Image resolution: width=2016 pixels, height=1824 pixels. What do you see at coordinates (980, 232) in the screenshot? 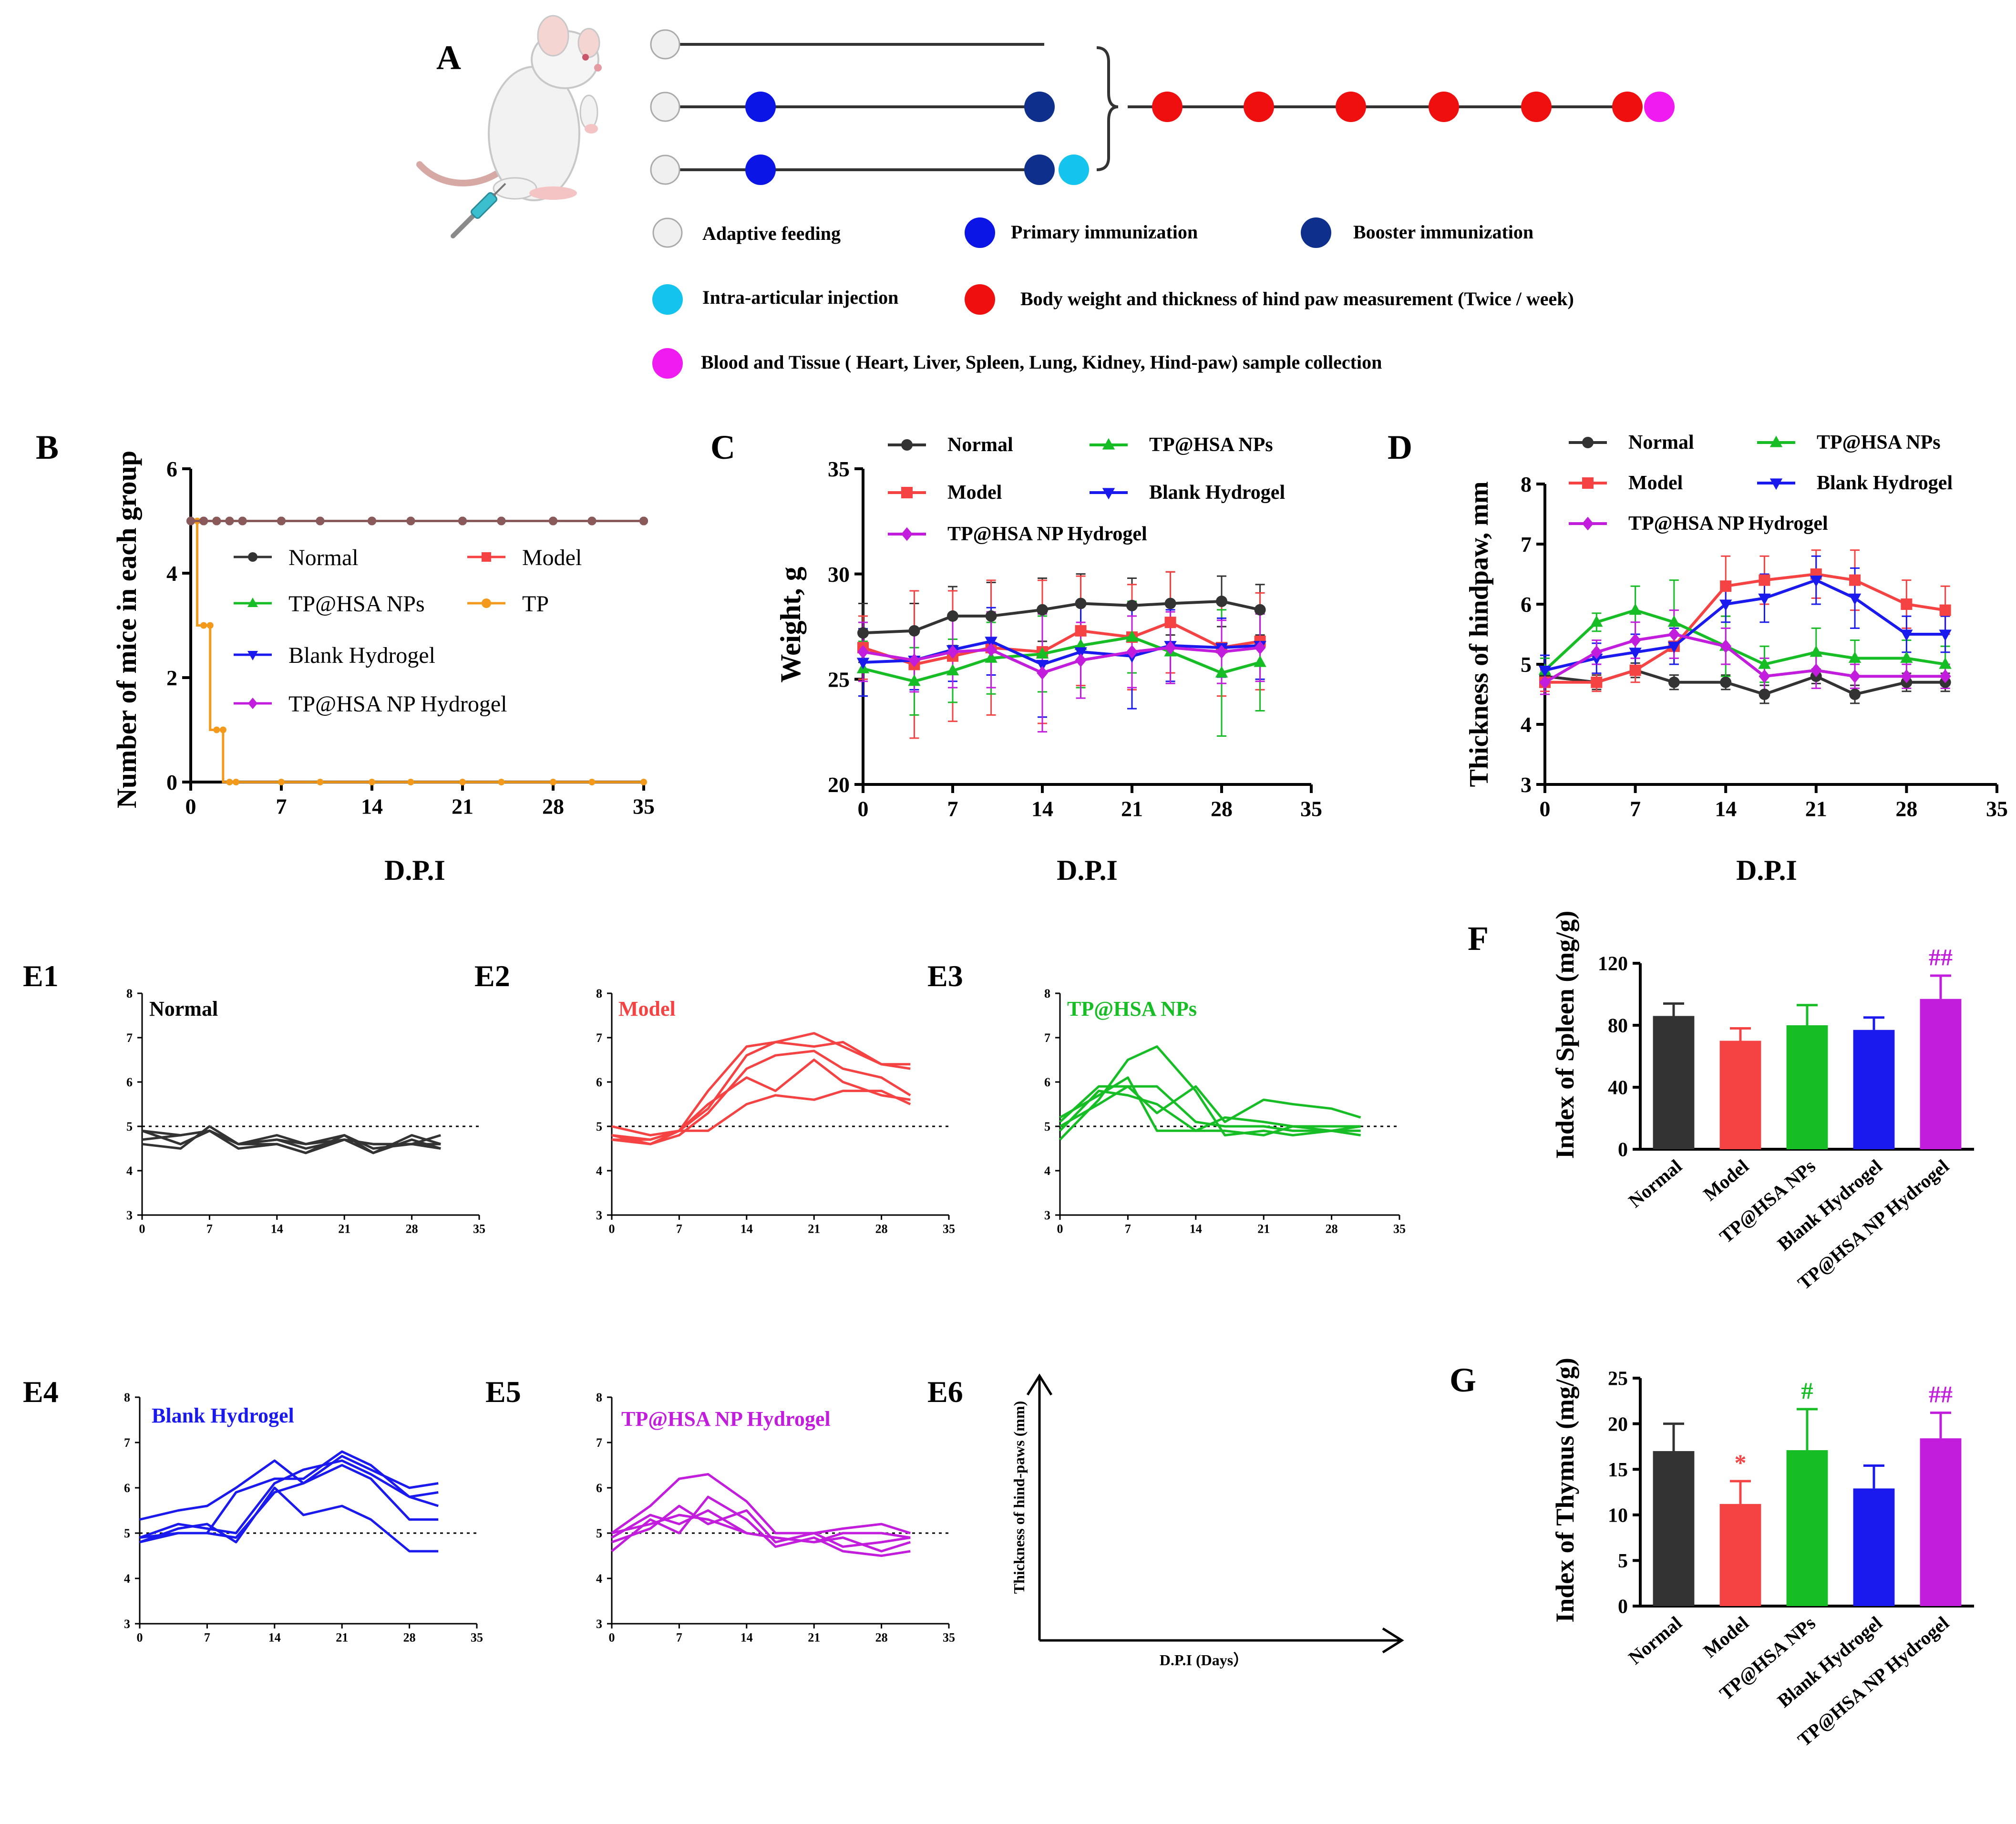
I see `legend-primary-marker` at bounding box center [980, 232].